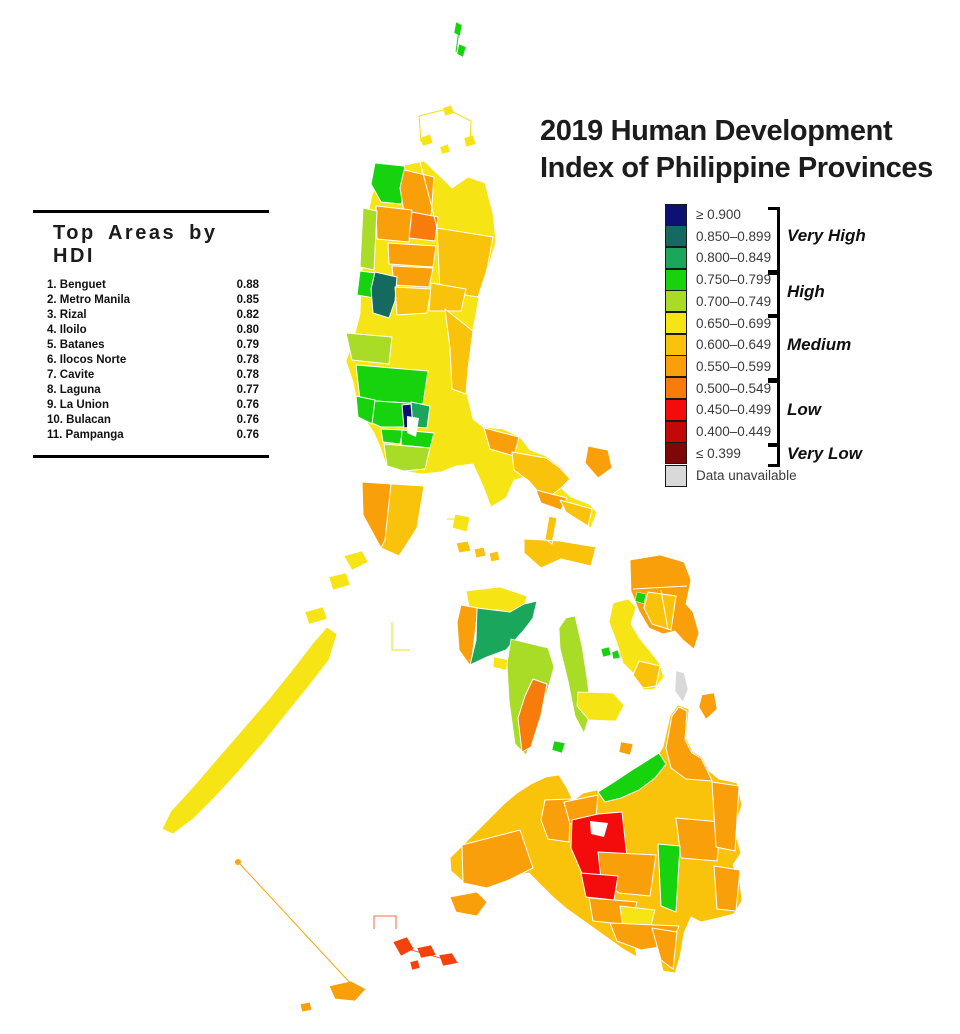 Image resolution: width=960 pixels, height=1034 pixels. What do you see at coordinates (774, 413) in the screenshot?
I see `bracket-low` at bounding box center [774, 413].